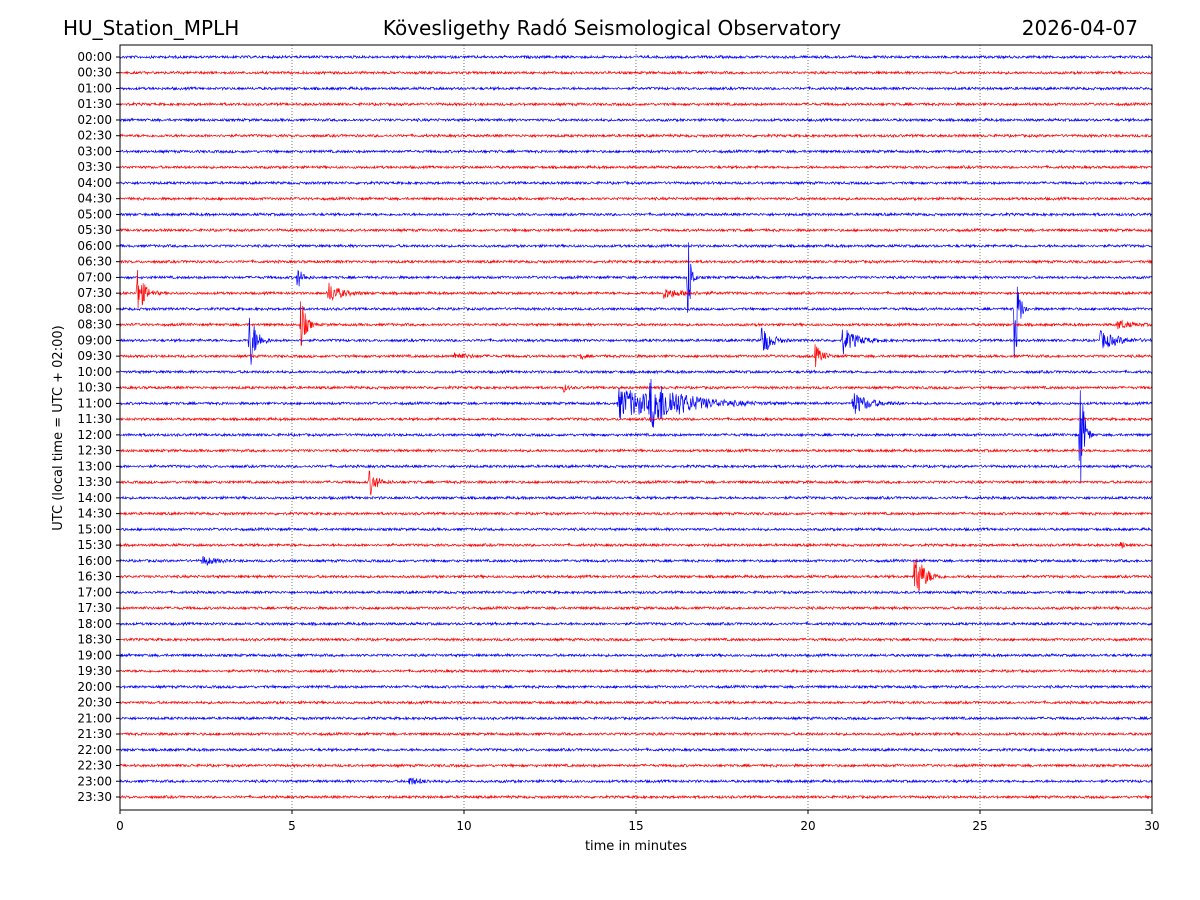 This screenshot has height=900, width=1200. What do you see at coordinates (636, 846) in the screenshot?
I see `x-axis-label: time in minutes` at bounding box center [636, 846].